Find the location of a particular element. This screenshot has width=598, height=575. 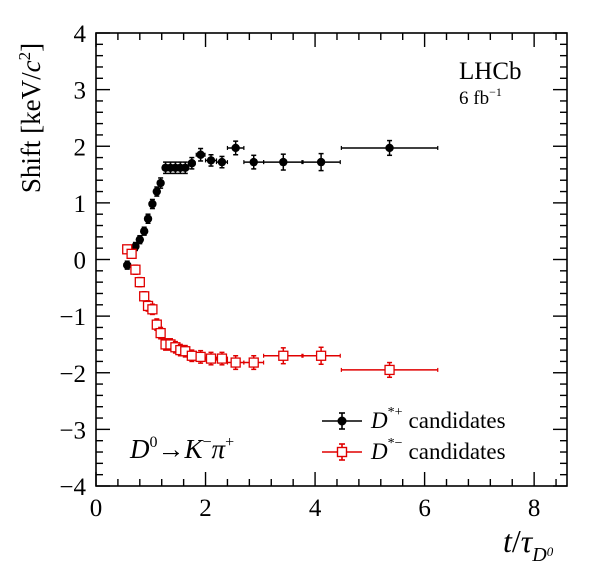

legend-marker-open-square is located at coordinates (342, 452).